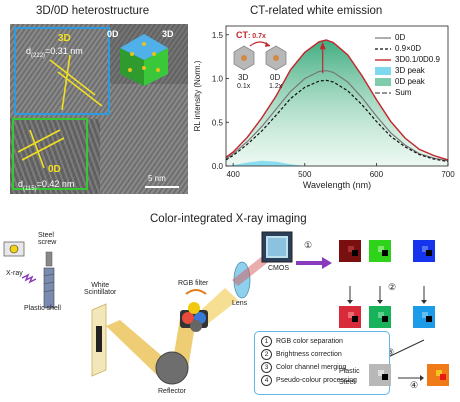 The image size is (460, 402). I want to click on struct-3d-mult: 0.1x, so click(244, 86).